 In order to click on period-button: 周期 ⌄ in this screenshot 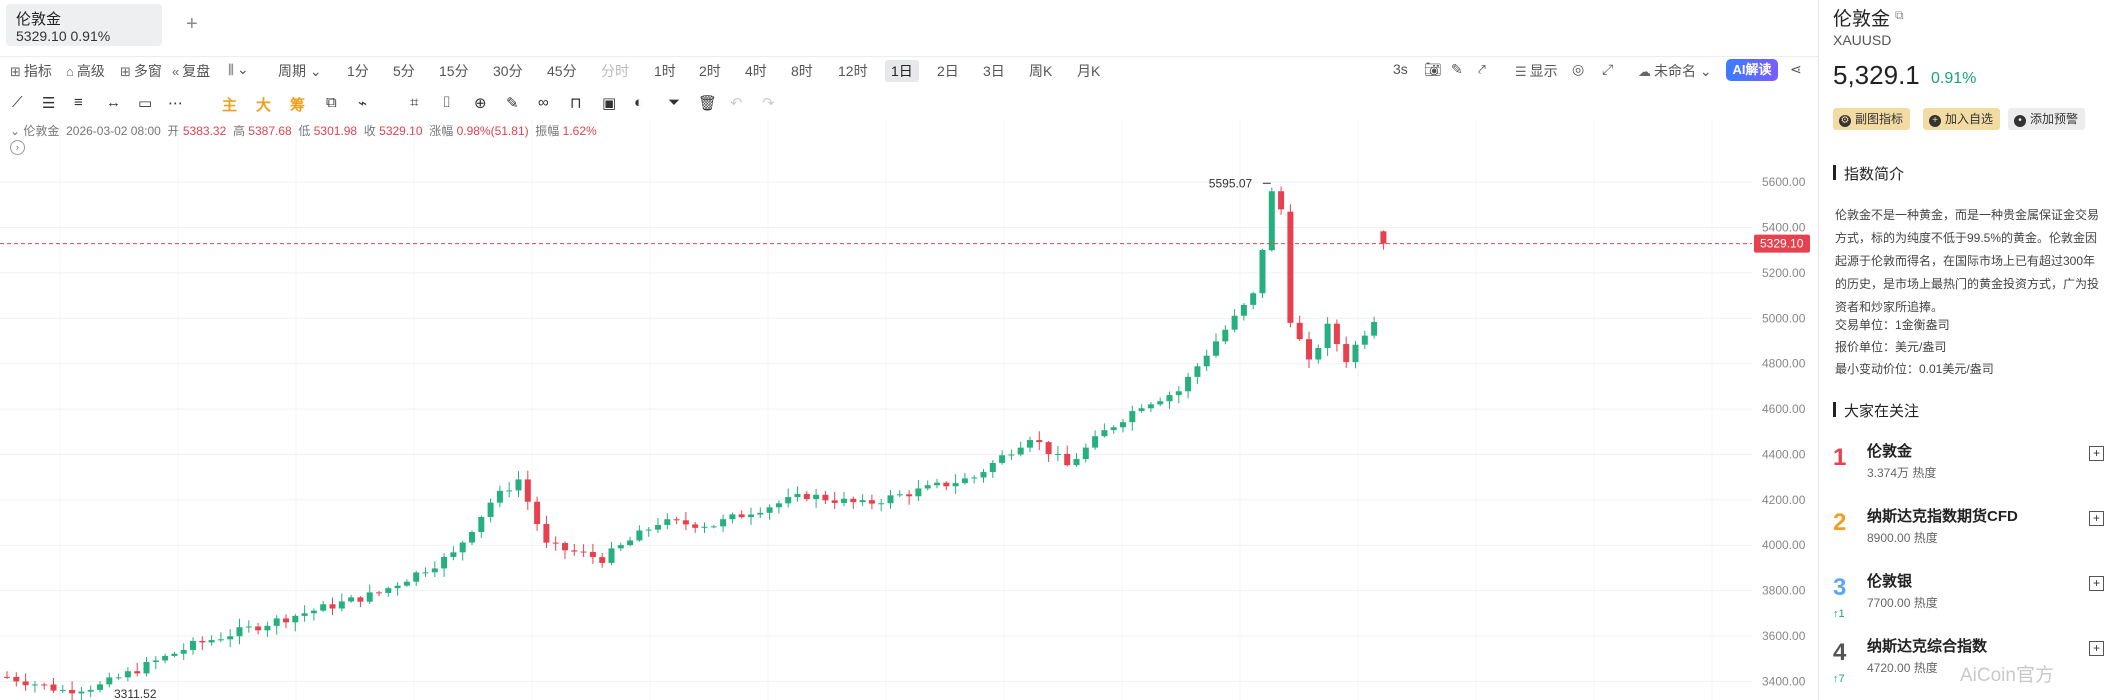, I will do `click(300, 71)`.